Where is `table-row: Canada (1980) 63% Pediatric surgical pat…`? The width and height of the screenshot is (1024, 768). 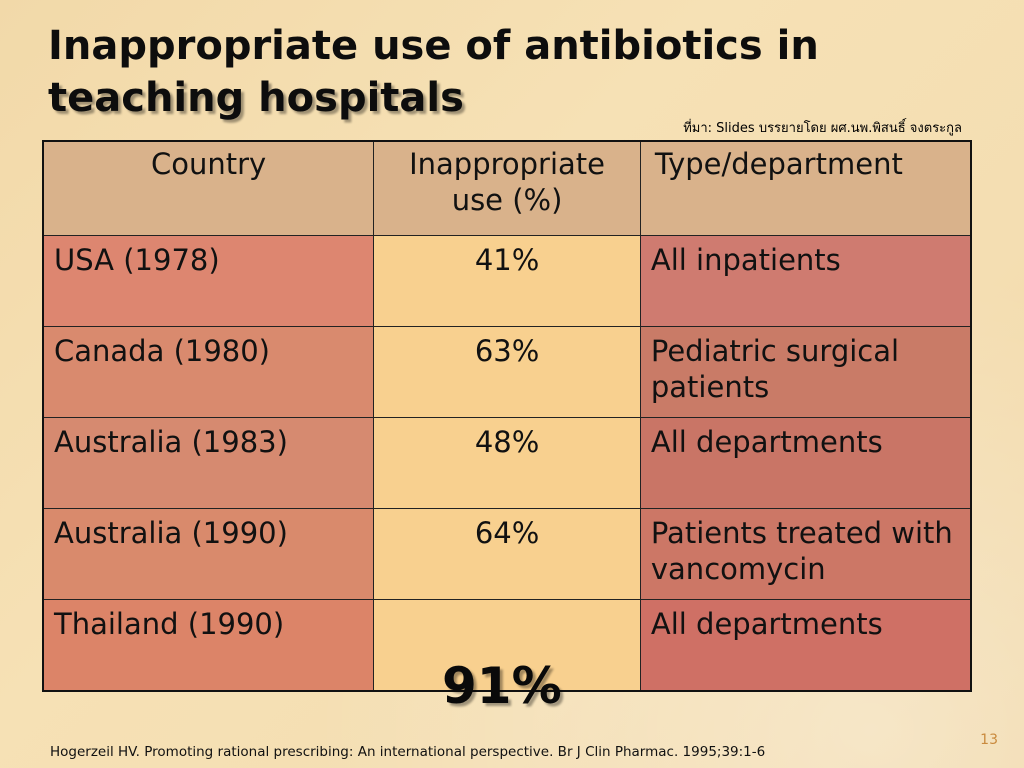 table-row: Canada (1980) 63% Pediatric surgical pat… is located at coordinates (507, 371).